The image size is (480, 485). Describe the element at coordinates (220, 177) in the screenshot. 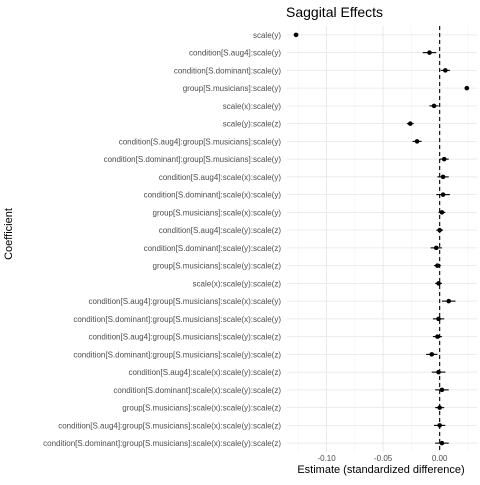

I see `y-tick-label: condition[S.aug4]:scale(x):scale(y)` at that location.